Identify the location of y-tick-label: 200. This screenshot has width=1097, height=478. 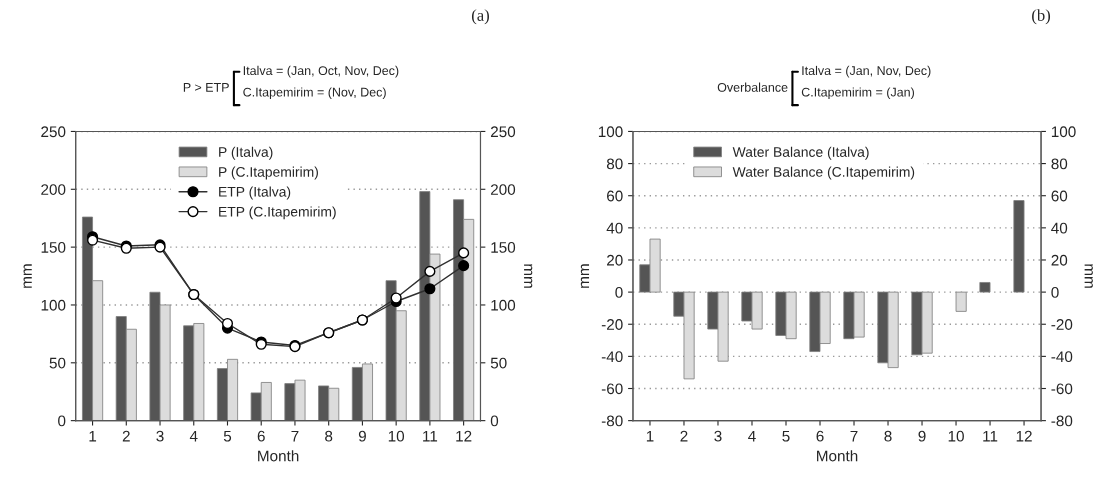
(53, 189).